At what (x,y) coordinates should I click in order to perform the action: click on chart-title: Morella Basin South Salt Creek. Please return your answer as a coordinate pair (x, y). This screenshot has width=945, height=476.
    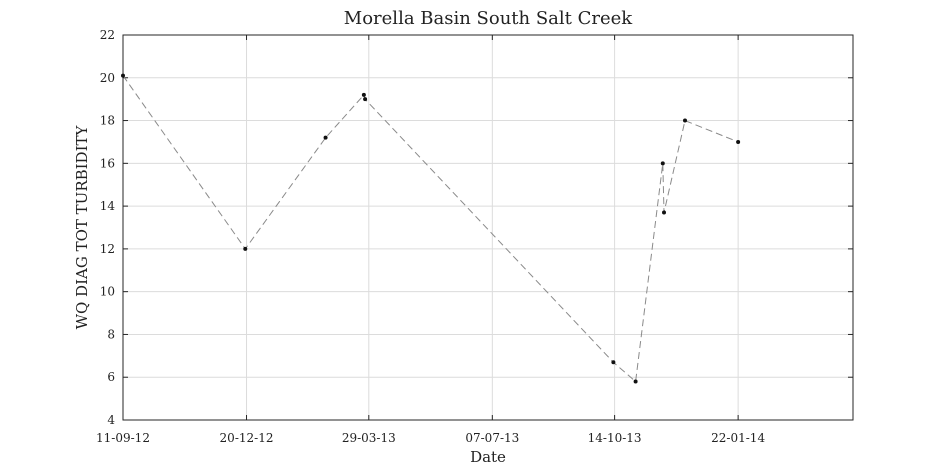
    Looking at the image, I should click on (489, 18).